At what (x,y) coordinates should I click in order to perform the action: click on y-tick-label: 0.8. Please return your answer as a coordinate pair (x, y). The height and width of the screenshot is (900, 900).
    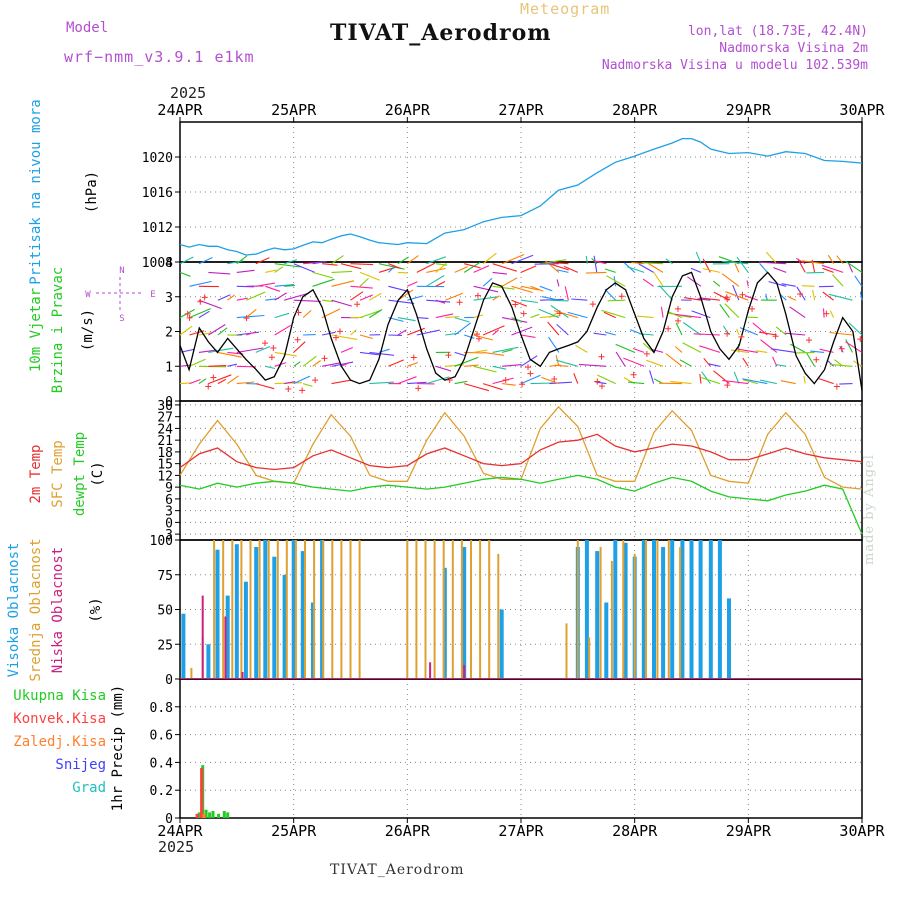
    Looking at the image, I should click on (161, 708).